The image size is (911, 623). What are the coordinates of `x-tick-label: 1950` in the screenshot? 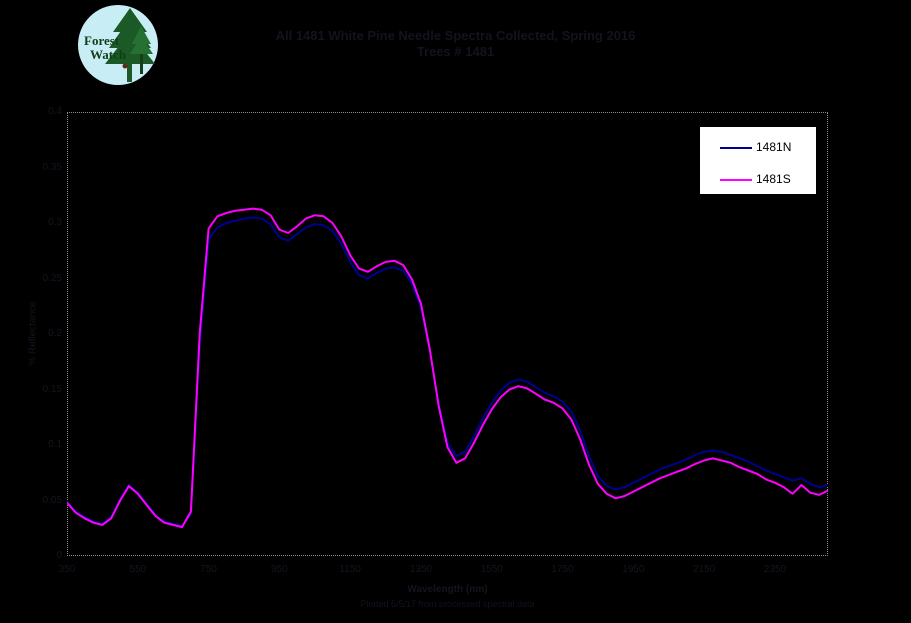 It's located at (633, 569).